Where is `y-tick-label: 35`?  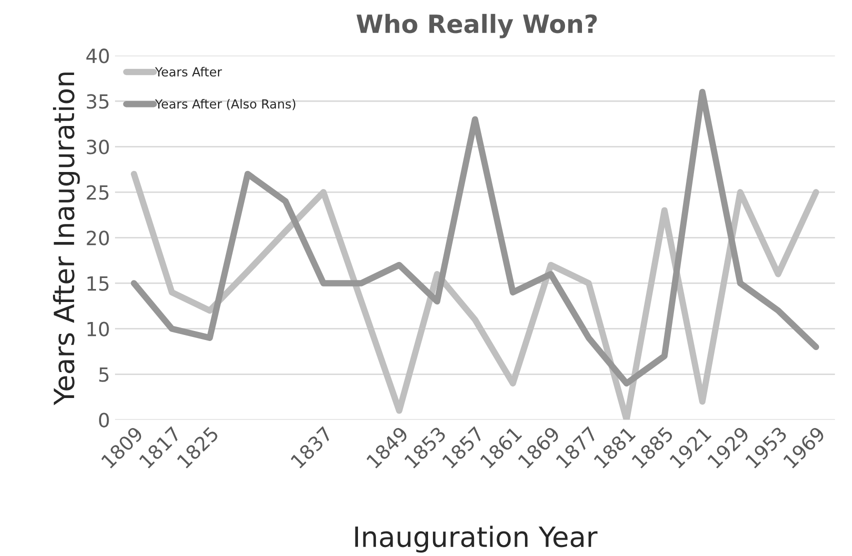
y-tick-label: 35 is located at coordinates (97, 101).